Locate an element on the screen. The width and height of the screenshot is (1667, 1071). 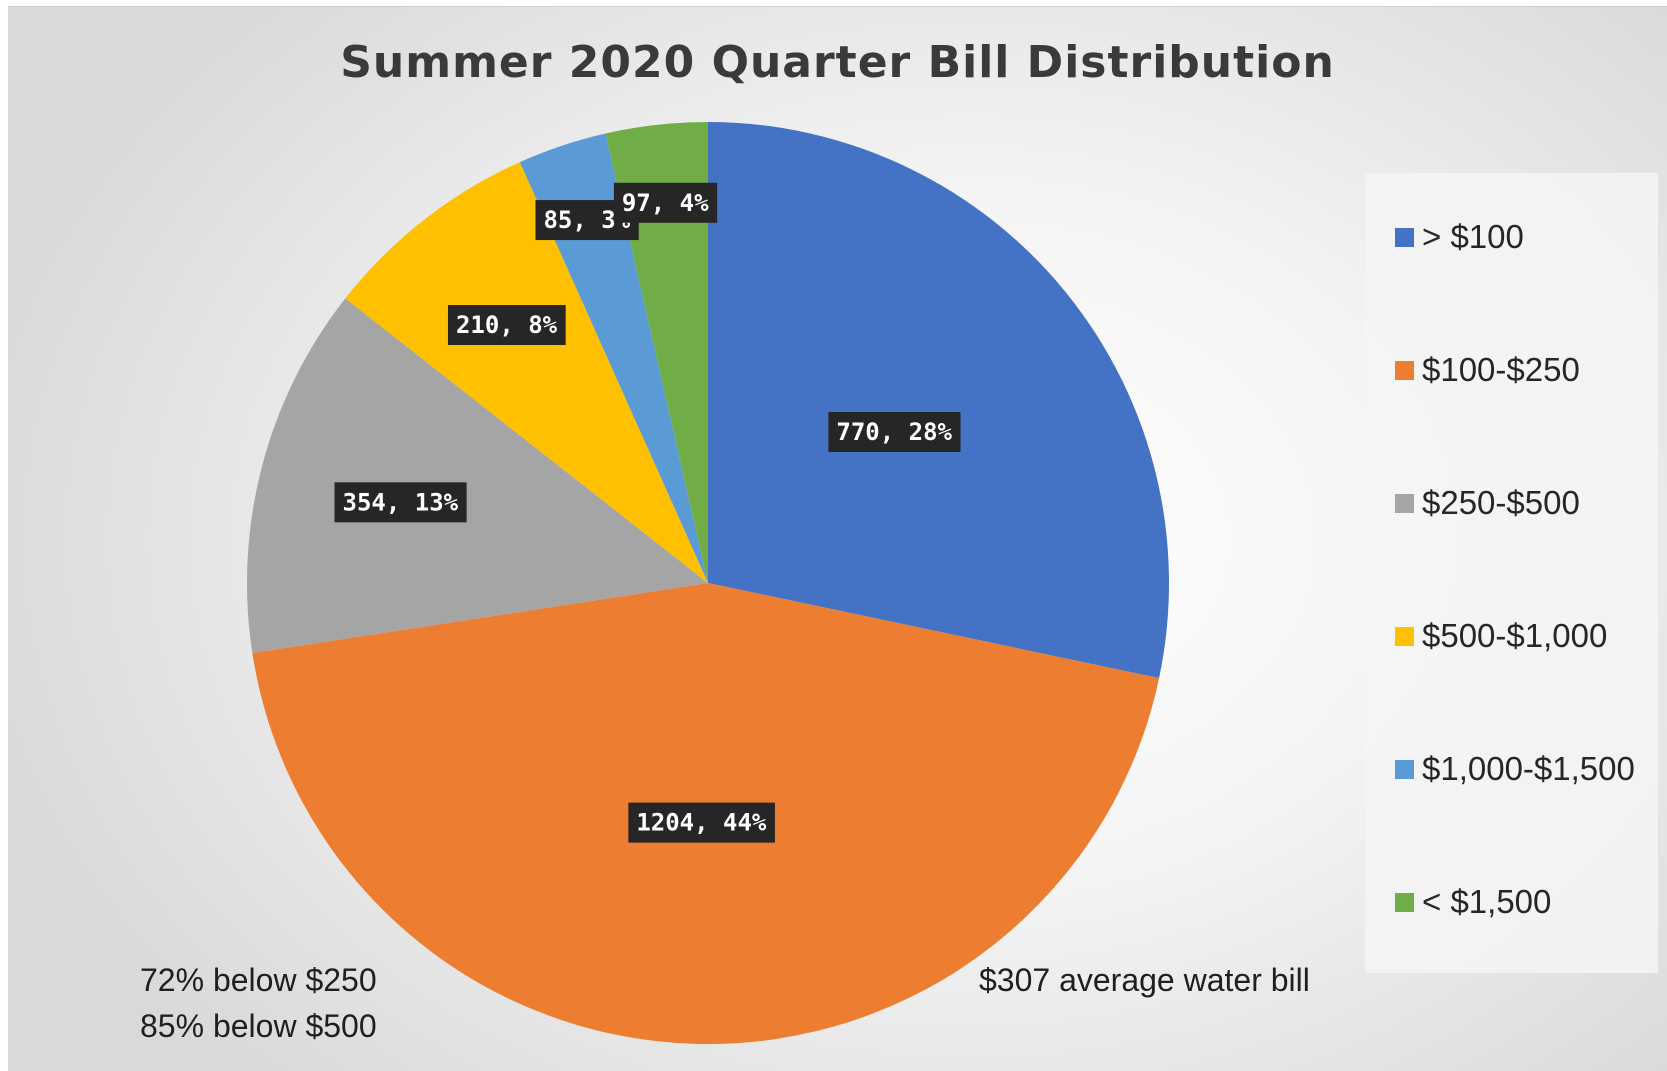
data-label: 354, 13% is located at coordinates (400, 502).